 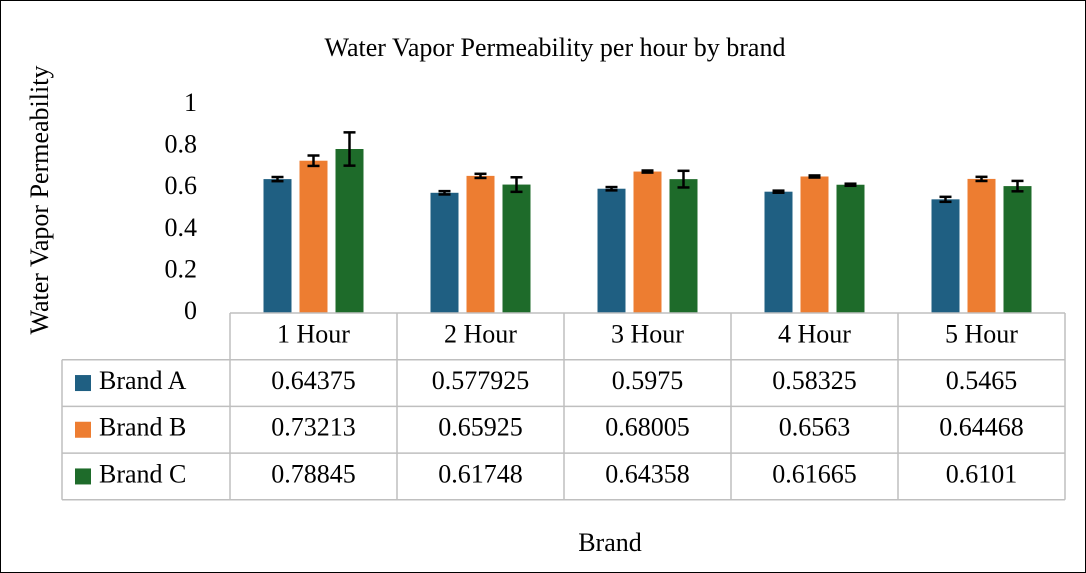 I want to click on table-cell: 0.5465, so click(x=982, y=380).